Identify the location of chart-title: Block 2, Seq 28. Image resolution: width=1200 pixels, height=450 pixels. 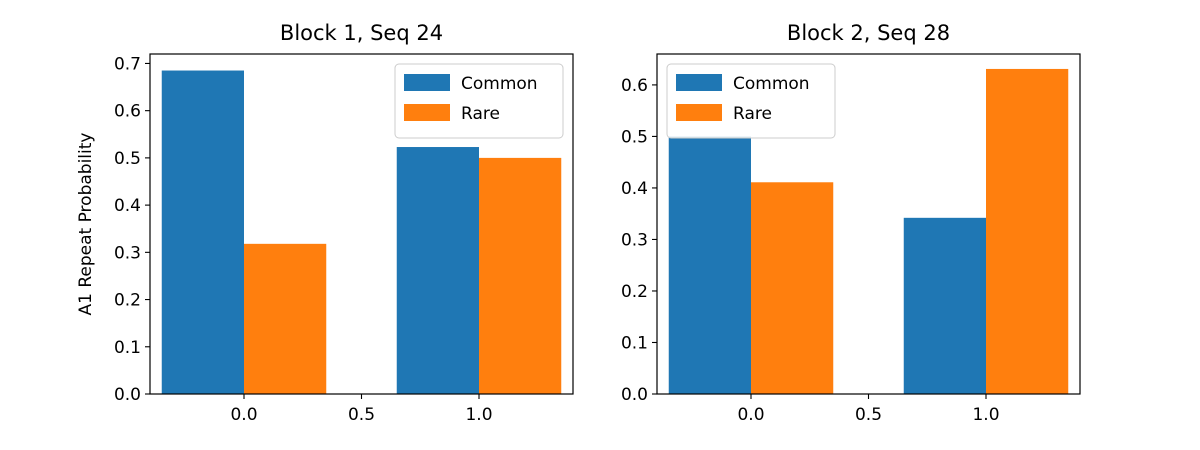
(868, 33).